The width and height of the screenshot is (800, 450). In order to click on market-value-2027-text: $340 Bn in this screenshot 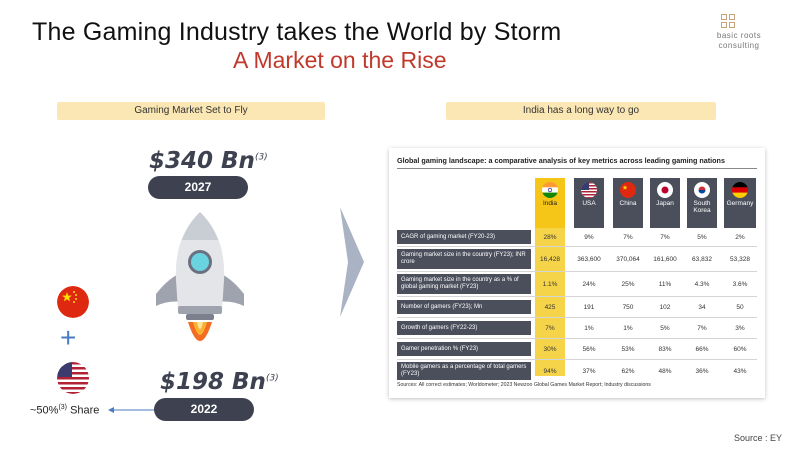, I will do `click(202, 161)`.